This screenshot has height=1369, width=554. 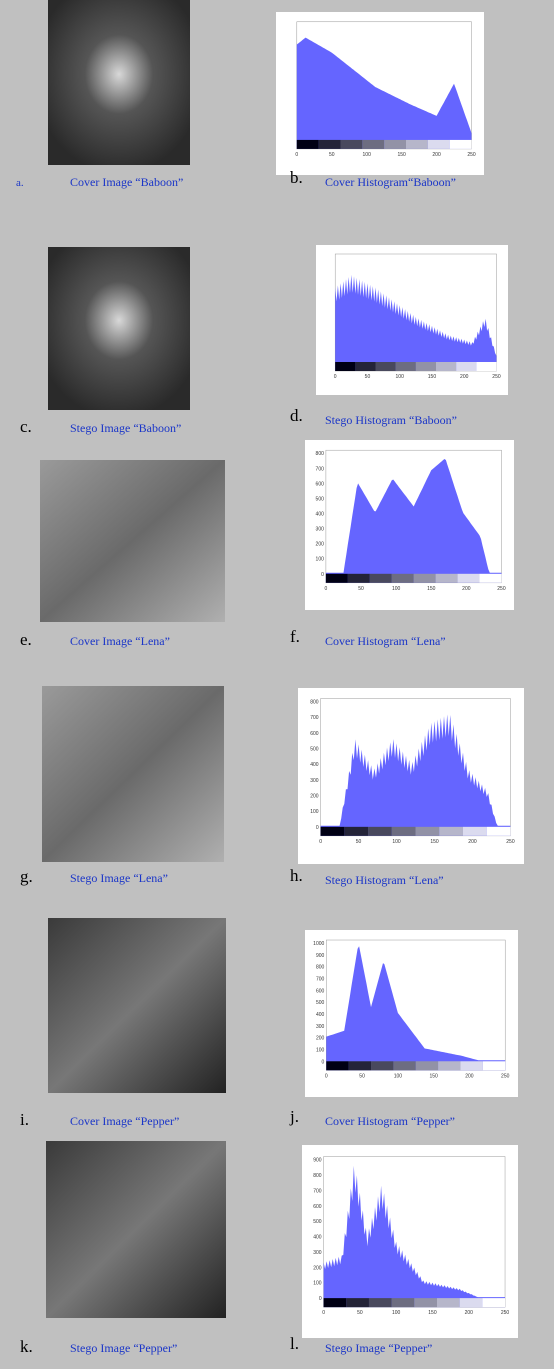 What do you see at coordinates (378, 1348) in the screenshot?
I see `histogram-caption: Stego Image “Pepper”` at bounding box center [378, 1348].